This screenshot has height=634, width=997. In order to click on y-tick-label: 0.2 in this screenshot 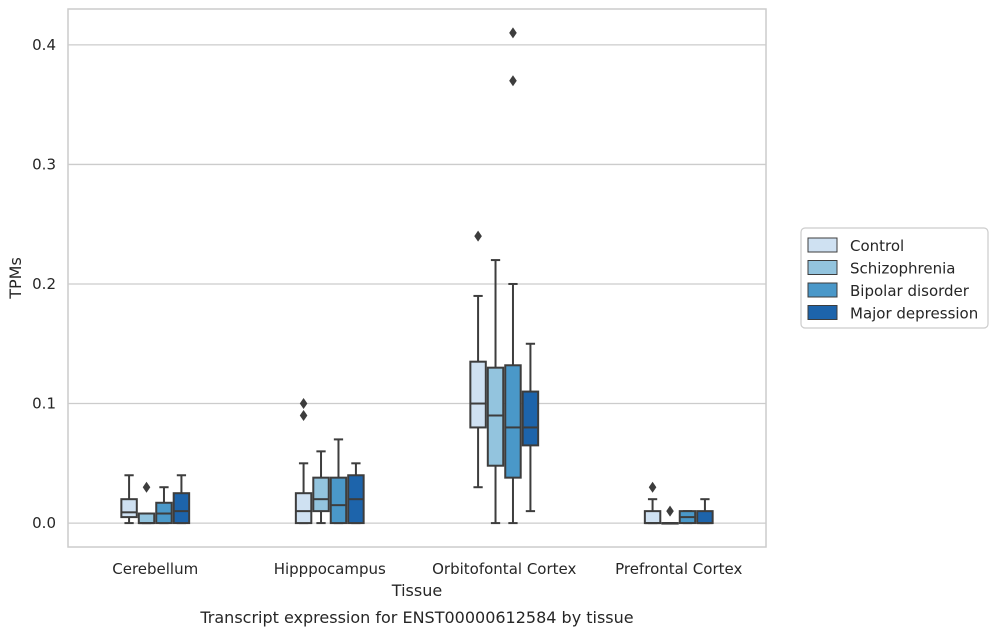, I will do `click(44, 284)`.